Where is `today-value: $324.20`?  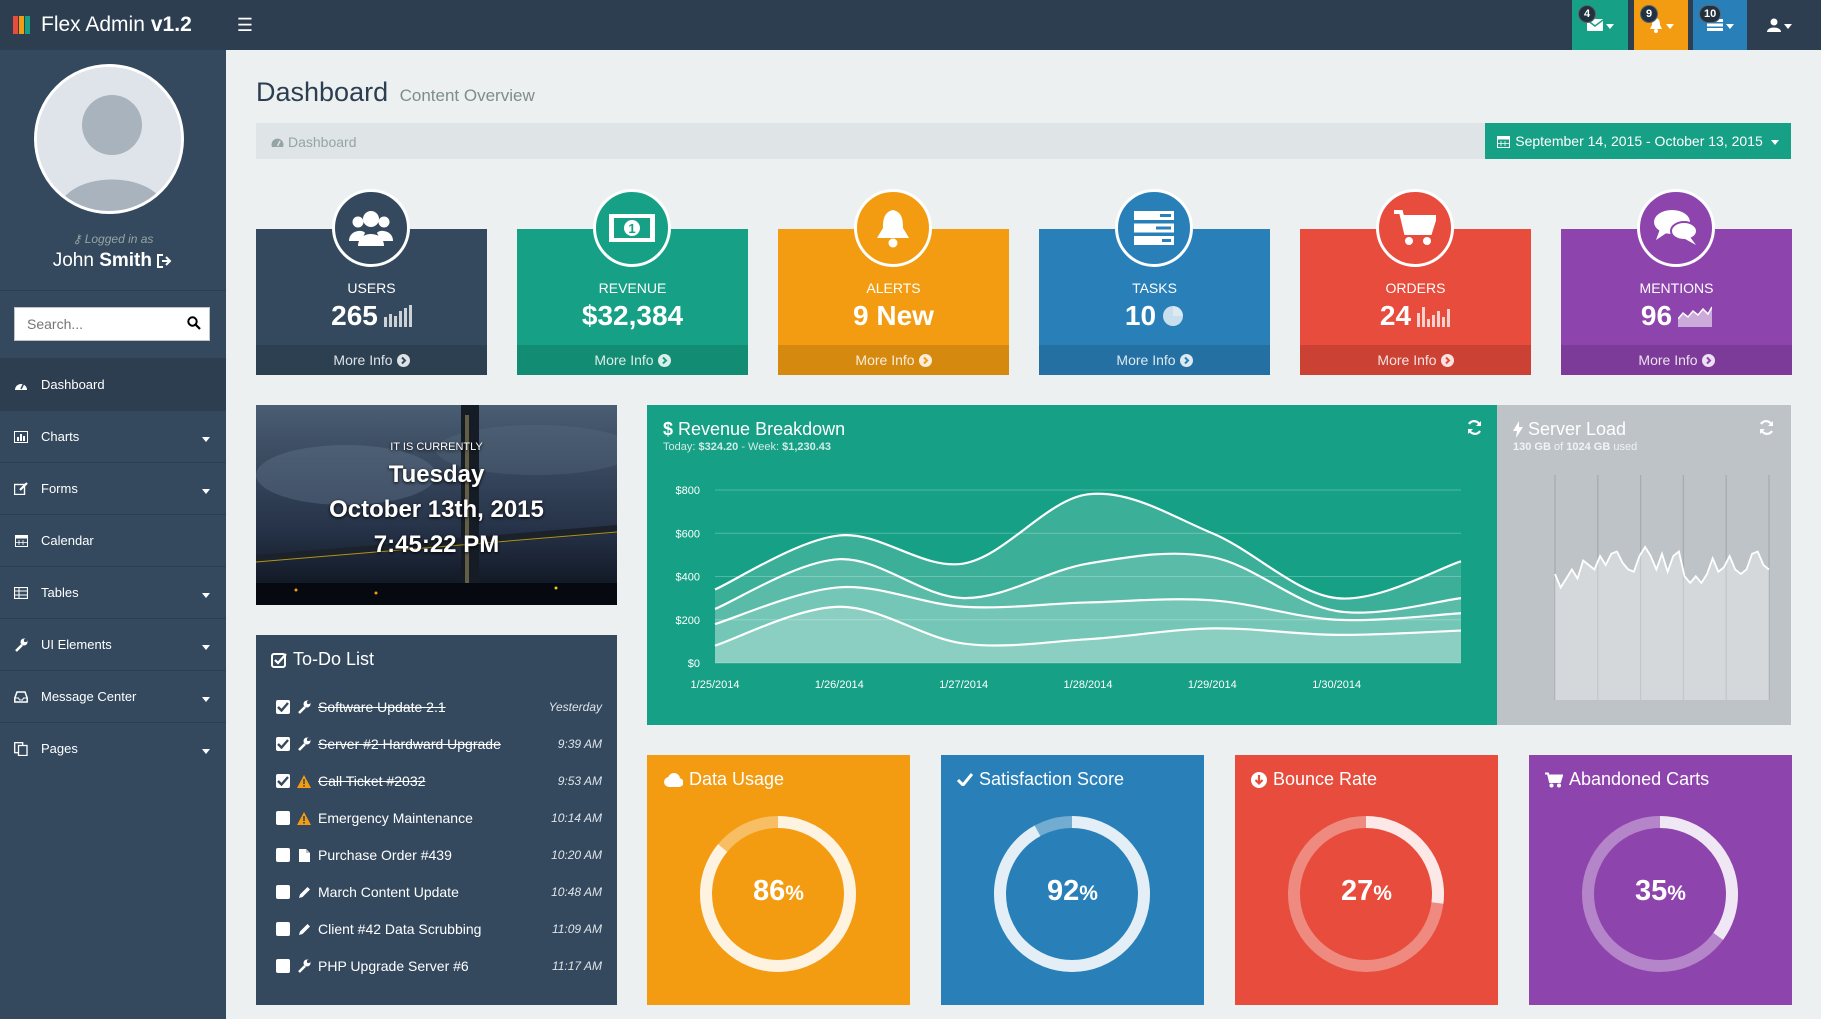
today-value: $324.20 is located at coordinates (718, 447).